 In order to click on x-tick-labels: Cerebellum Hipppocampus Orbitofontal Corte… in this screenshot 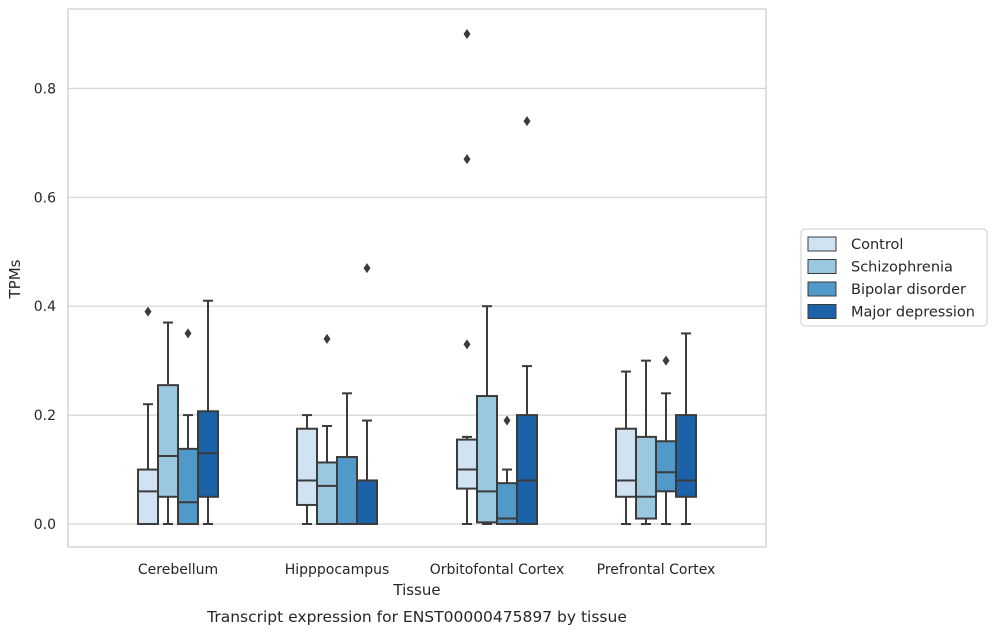, I will do `click(426, 570)`.